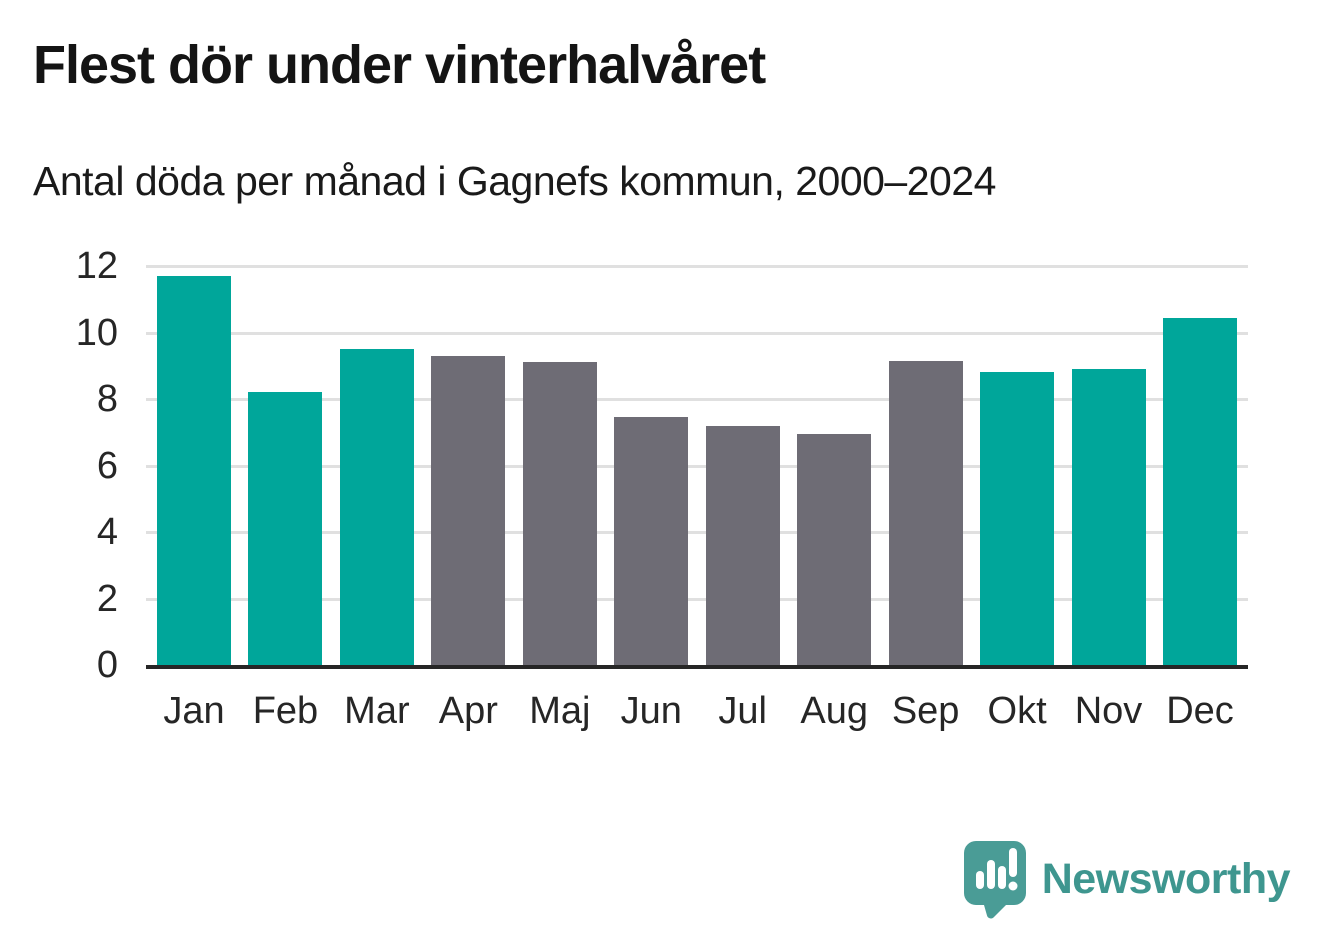 The image size is (1322, 939). Describe the element at coordinates (1166, 878) in the screenshot. I see `brand-name: Newsworthy` at that location.